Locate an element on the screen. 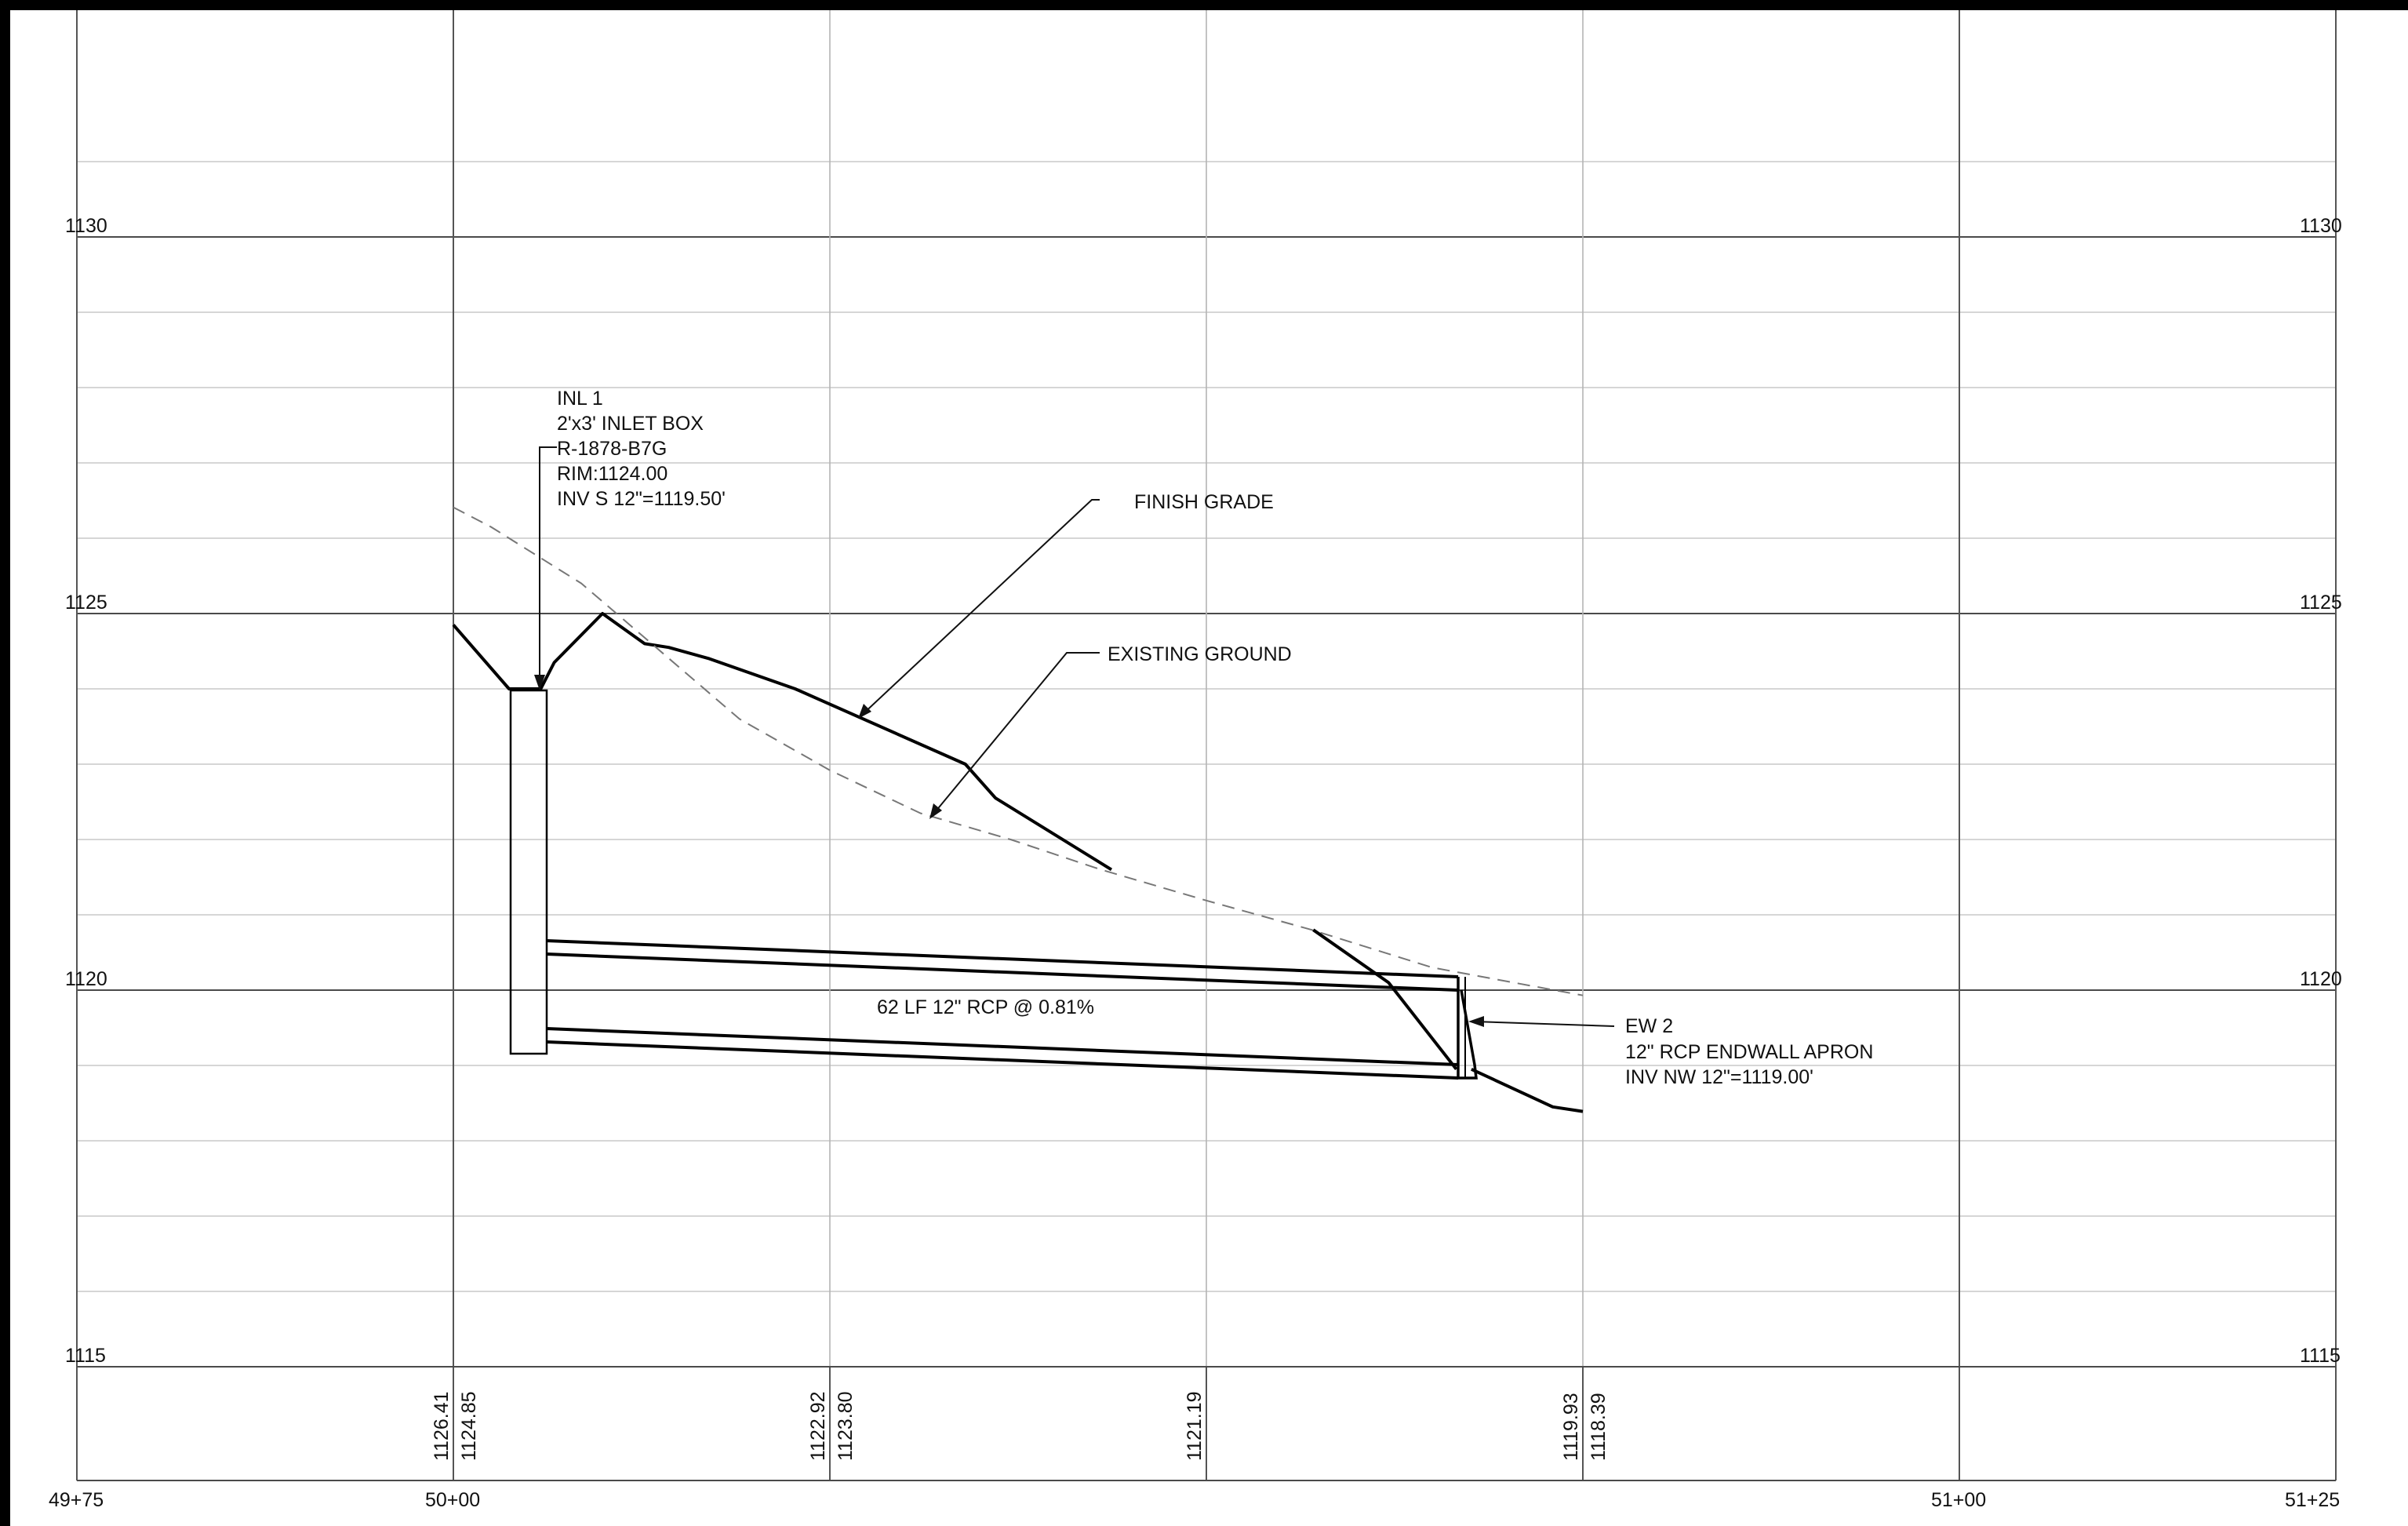 Image resolution: width=2408 pixels, height=1526 pixels. pipe-label: 62 LF 12" RCP @ 0.81% is located at coordinates (986, 1007).